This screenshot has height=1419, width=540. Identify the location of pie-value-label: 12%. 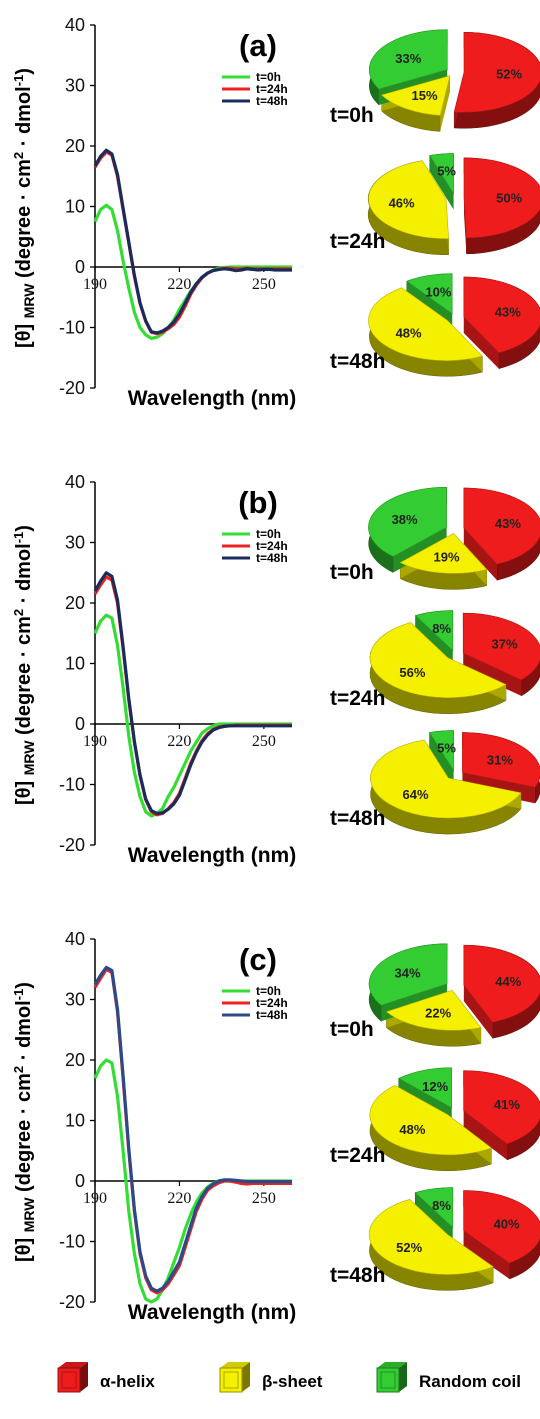
(435, 1086).